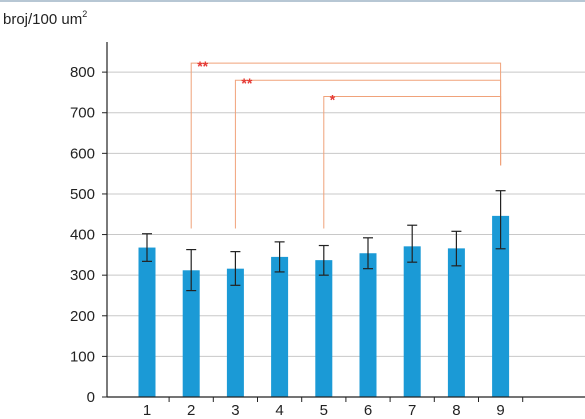 This screenshot has height=419, width=585. I want to click on y-tick-label: 100, so click(82, 356).